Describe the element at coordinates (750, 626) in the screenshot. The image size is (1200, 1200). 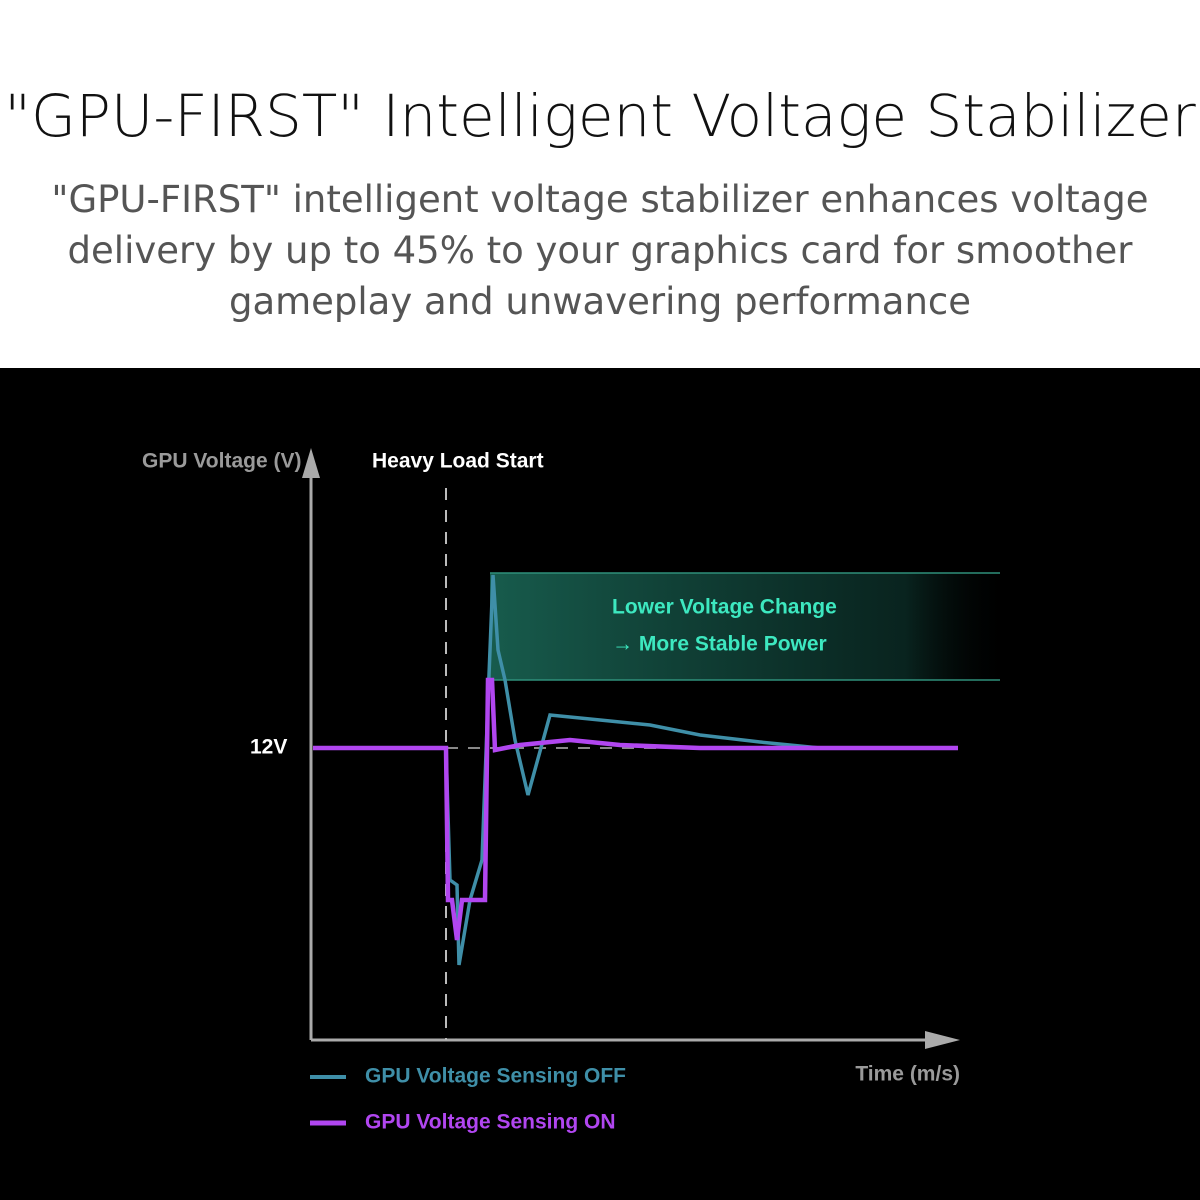
I see `stability-band` at that location.